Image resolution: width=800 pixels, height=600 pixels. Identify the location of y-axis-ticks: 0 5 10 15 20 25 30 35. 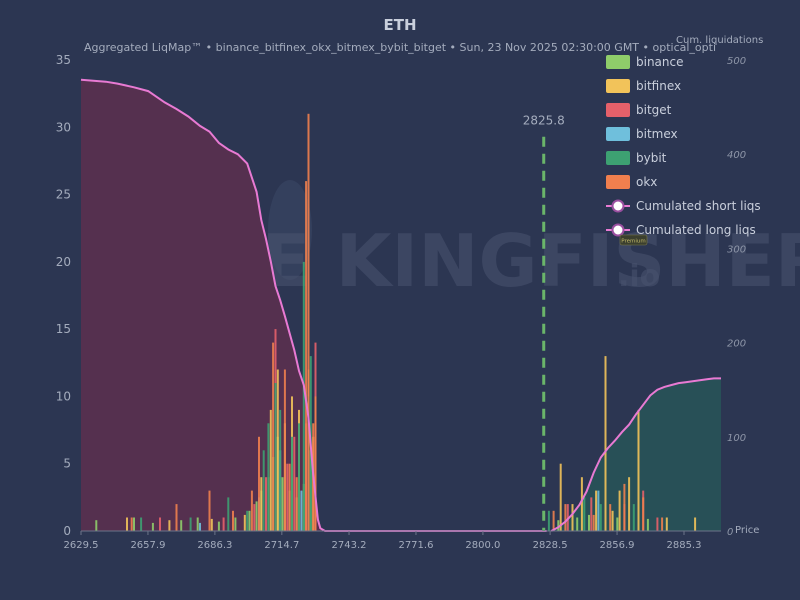
(63, 295).